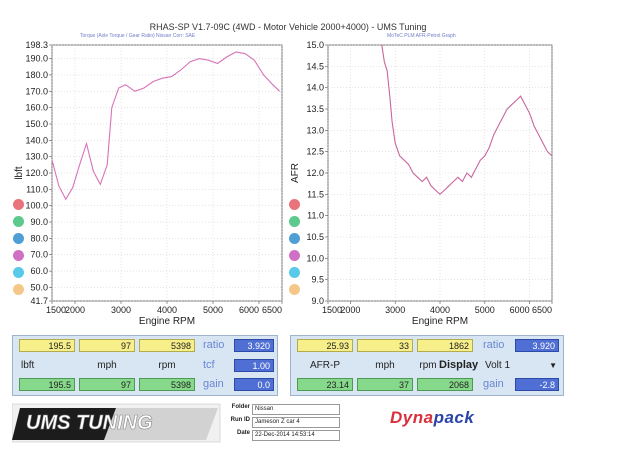 Image resolution: width=640 pixels, height=466 pixels. What do you see at coordinates (350, 310) in the screenshot?
I see `xtick-label-1-1: 2000` at bounding box center [350, 310].